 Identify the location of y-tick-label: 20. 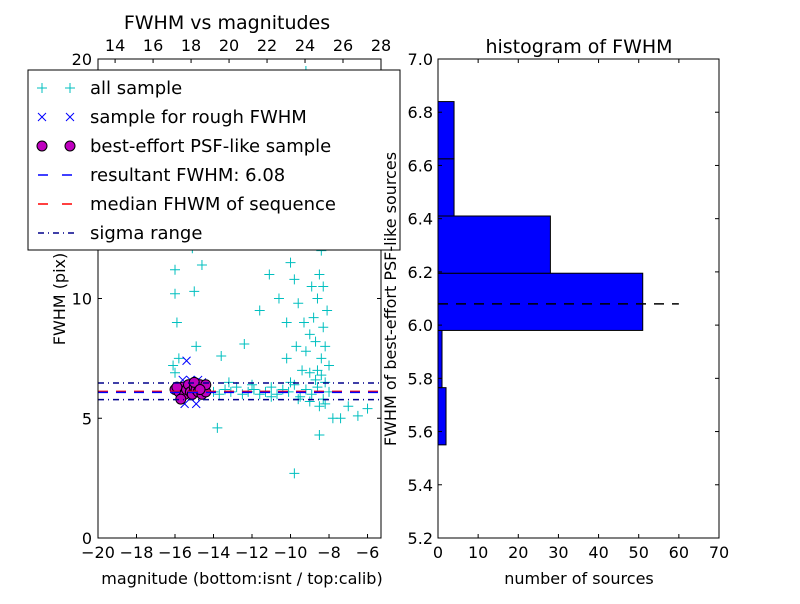
(82, 59).